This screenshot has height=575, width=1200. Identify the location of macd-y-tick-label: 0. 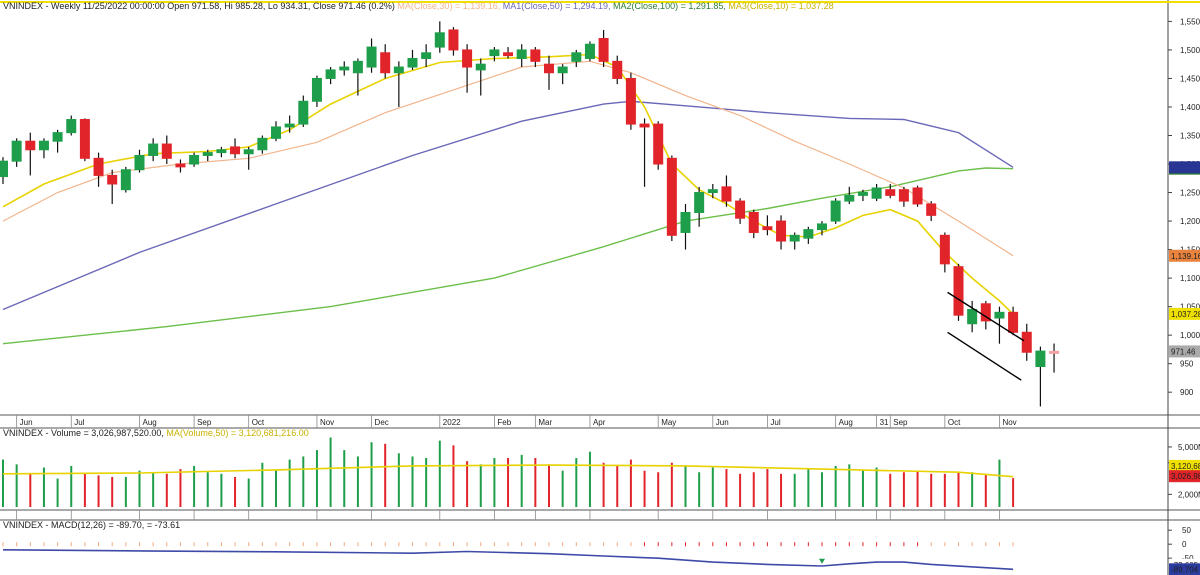
(1184, 544).